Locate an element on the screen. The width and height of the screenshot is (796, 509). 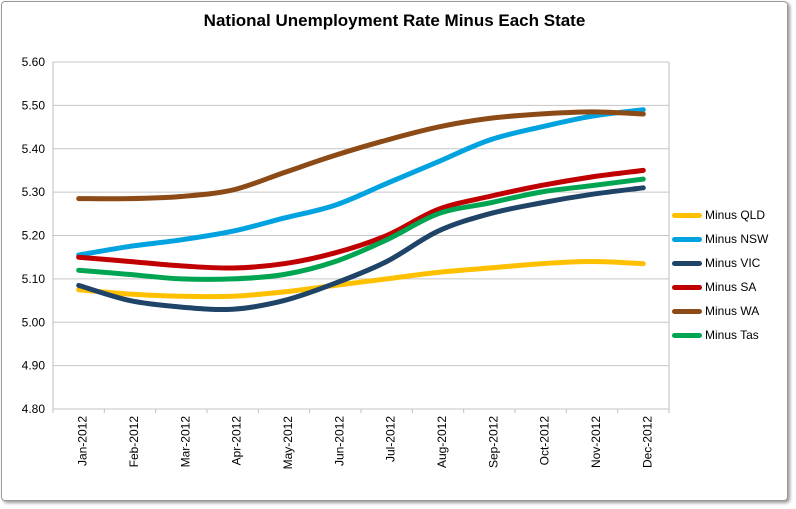
legend-label-wa: Minus WA is located at coordinates (732, 311).